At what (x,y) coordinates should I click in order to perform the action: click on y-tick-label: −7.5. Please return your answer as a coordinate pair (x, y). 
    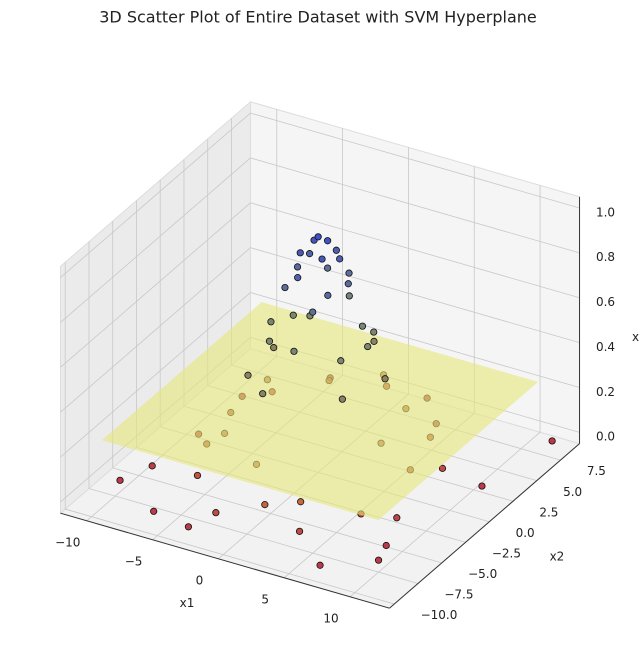
    Looking at the image, I should click on (458, 595).